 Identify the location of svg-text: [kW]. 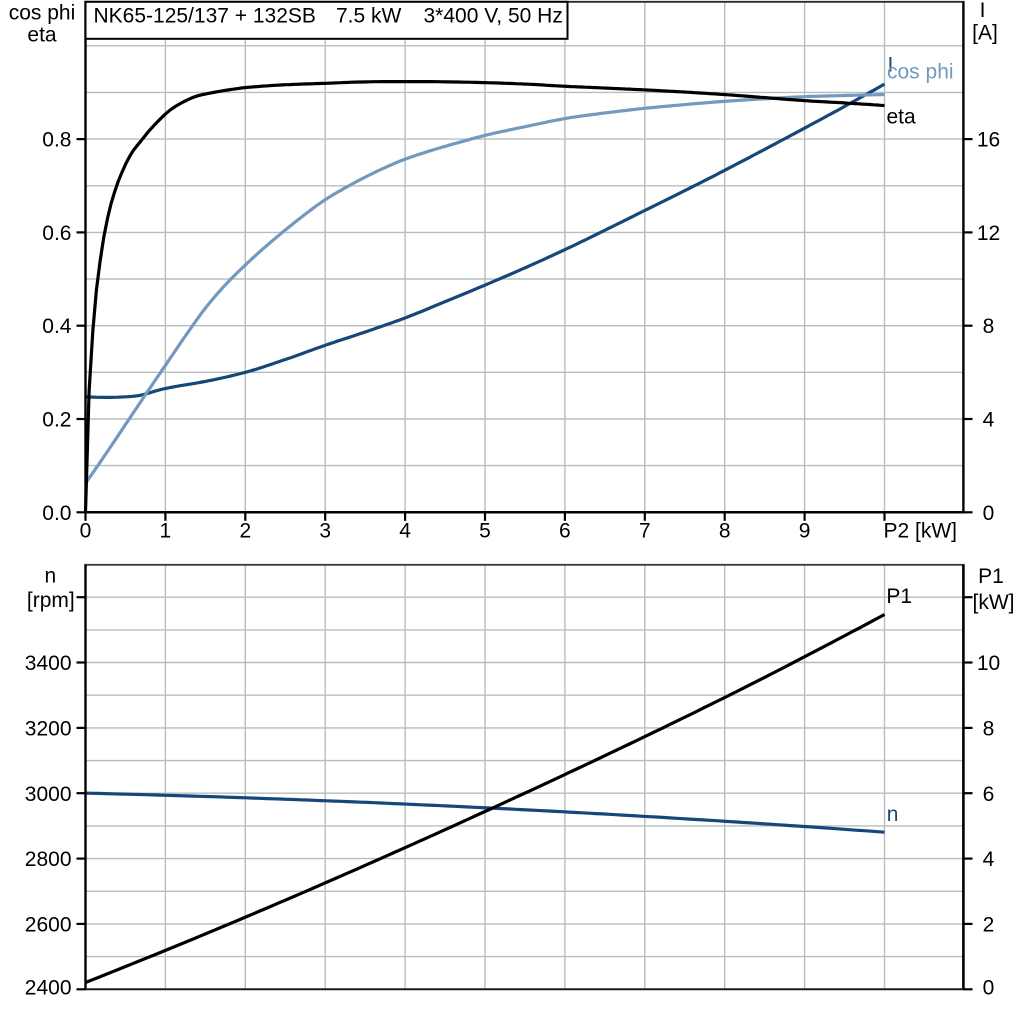
(994, 602).